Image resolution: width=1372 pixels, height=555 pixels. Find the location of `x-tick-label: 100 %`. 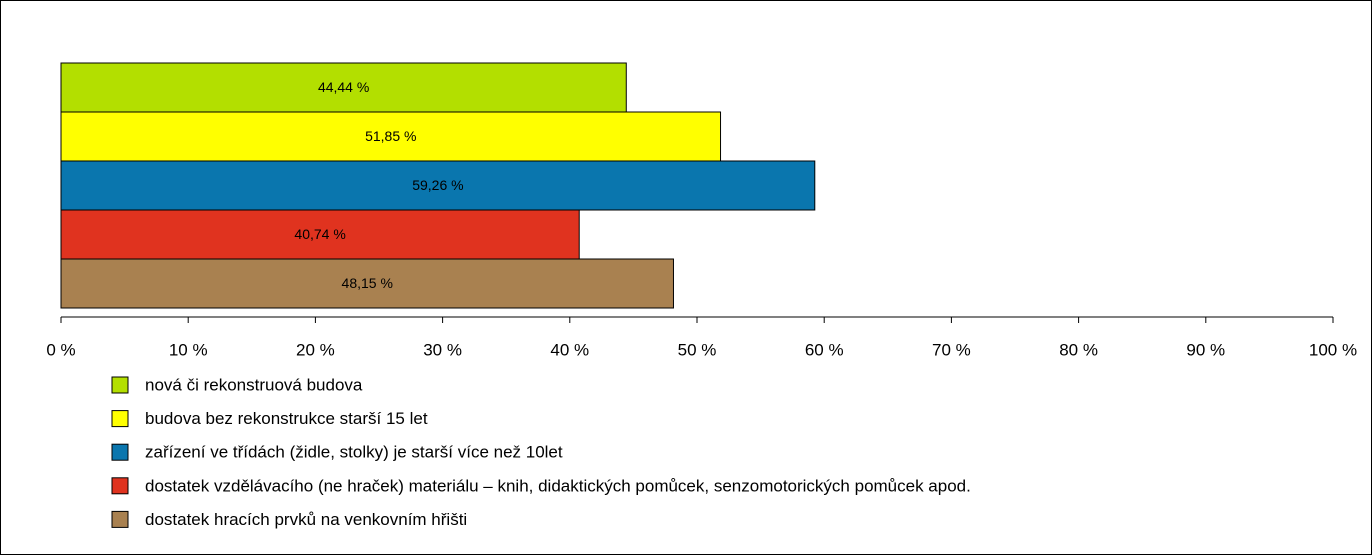

x-tick-label: 100 % is located at coordinates (1333, 349).